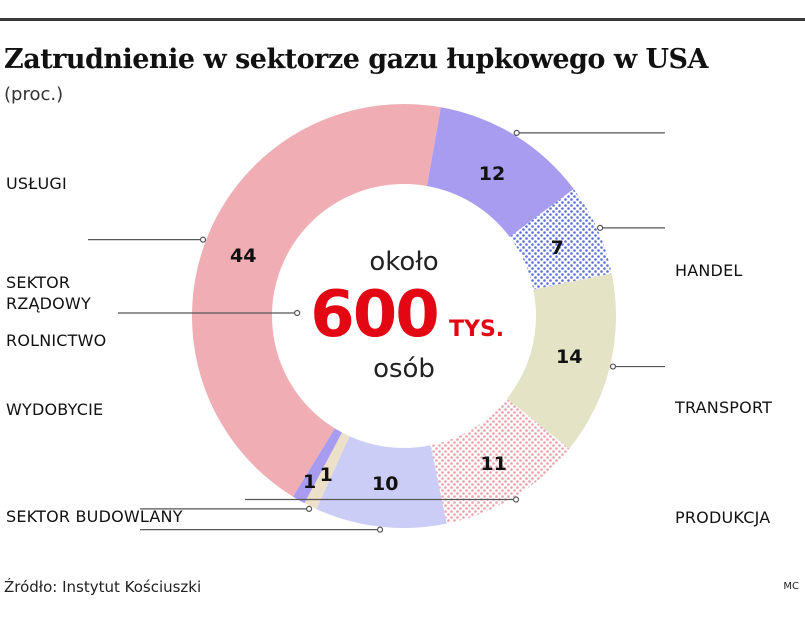 The width and height of the screenshot is (805, 621). What do you see at coordinates (709, 270) in the screenshot?
I see `category-label-handel: HANDEL` at bounding box center [709, 270].